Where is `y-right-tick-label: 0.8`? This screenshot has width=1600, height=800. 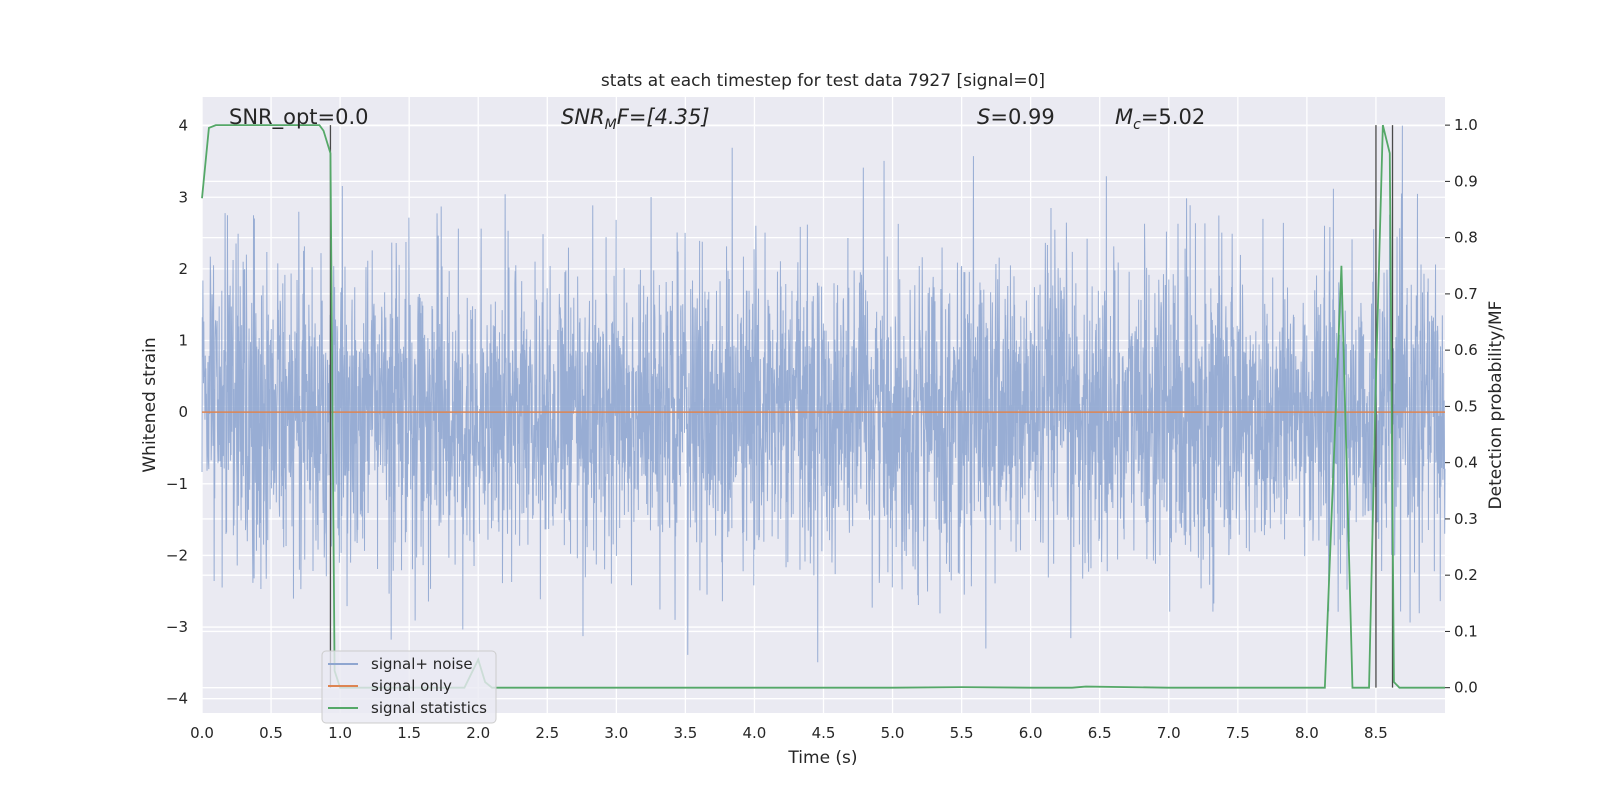
y-right-tick-label: 0.8 is located at coordinates (1466, 238).